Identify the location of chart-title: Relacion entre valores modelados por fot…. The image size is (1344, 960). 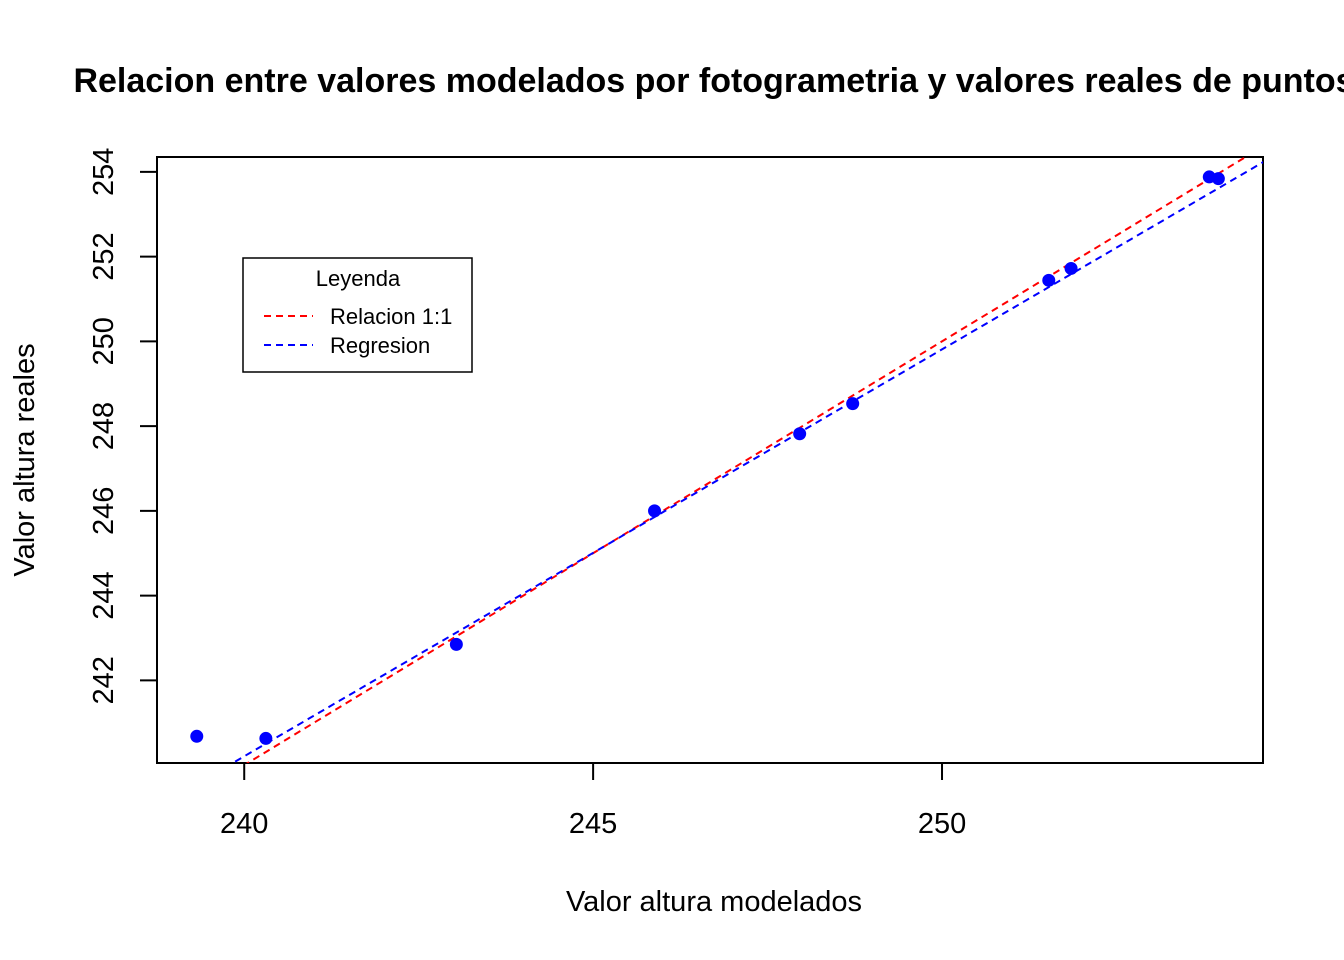
(708, 81).